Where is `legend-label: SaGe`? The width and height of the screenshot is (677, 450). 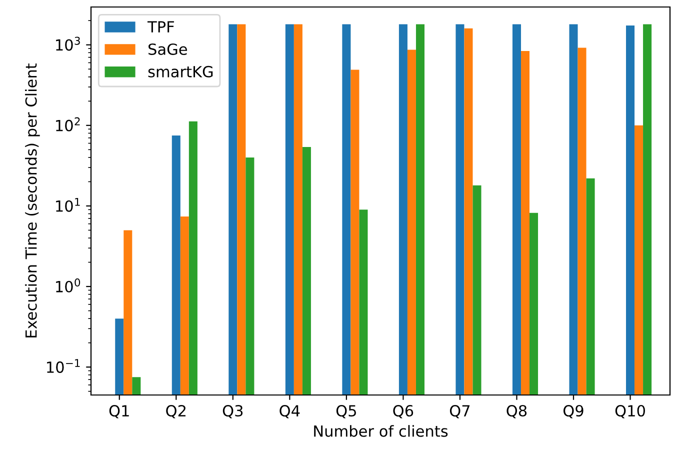 legend-label: SaGe is located at coordinates (168, 49).